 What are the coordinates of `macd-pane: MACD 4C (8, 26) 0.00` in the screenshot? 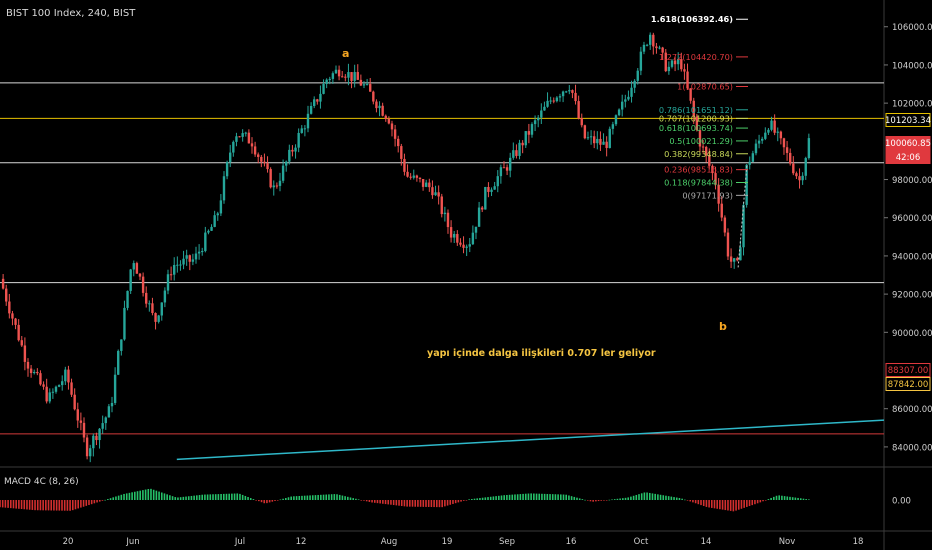 It's located at (455, 494).